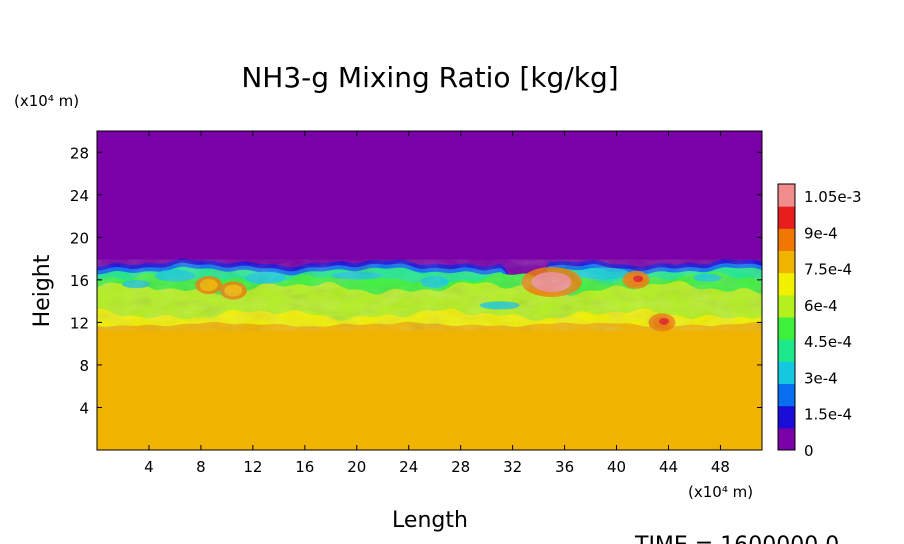  What do you see at coordinates (429, 77) in the screenshot?
I see `chart-title: NH3-g Mixing Ratio [kg/kg]` at bounding box center [429, 77].